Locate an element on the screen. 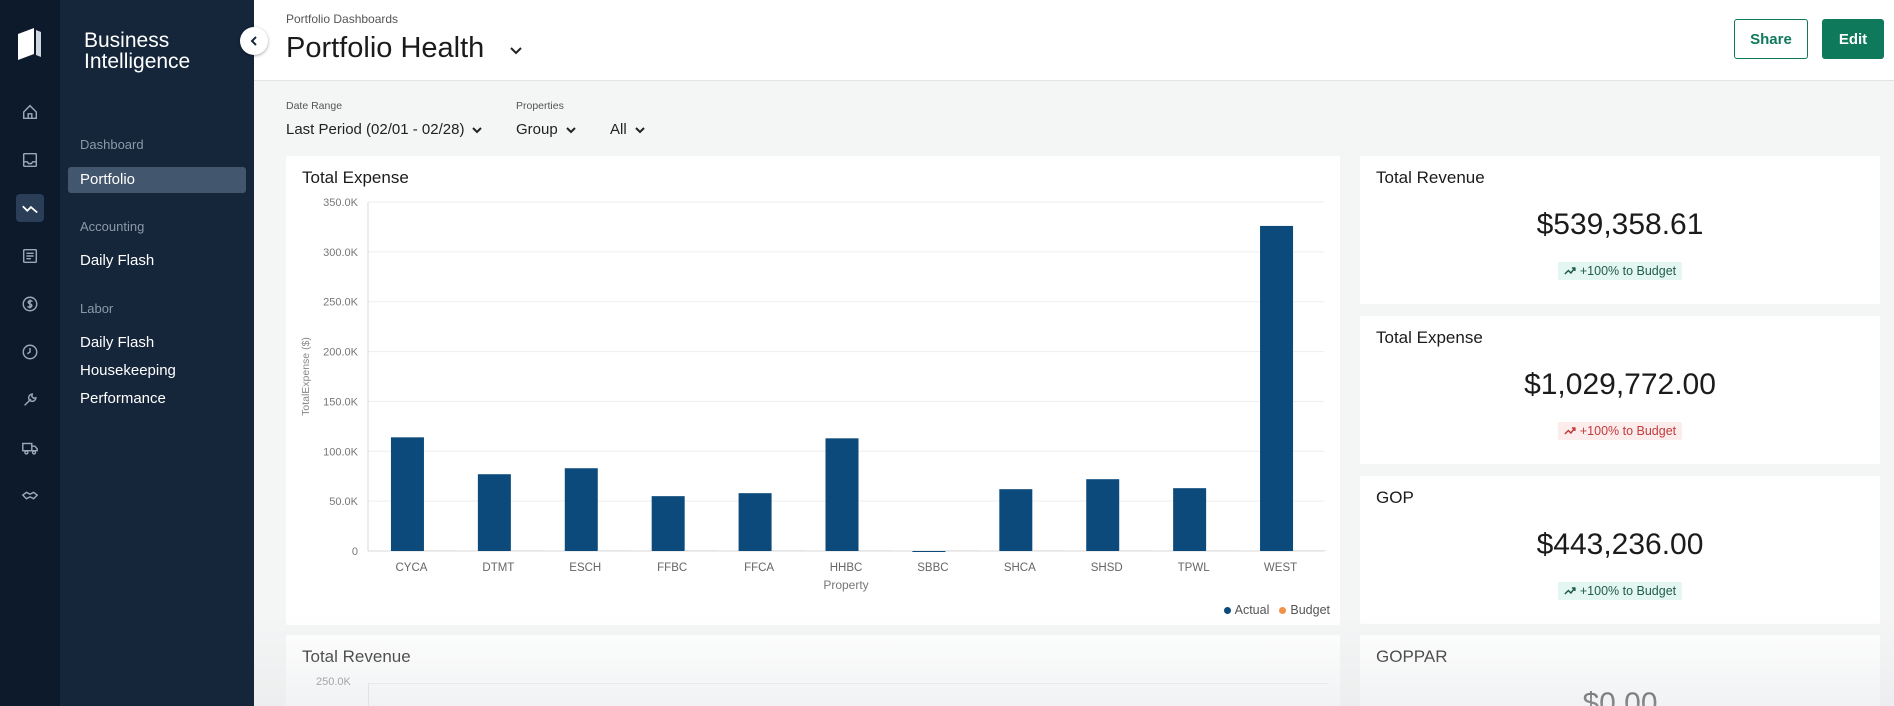 Image resolution: width=1894 pixels, height=706 pixels. properties-select: Group is located at coordinates (547, 129).